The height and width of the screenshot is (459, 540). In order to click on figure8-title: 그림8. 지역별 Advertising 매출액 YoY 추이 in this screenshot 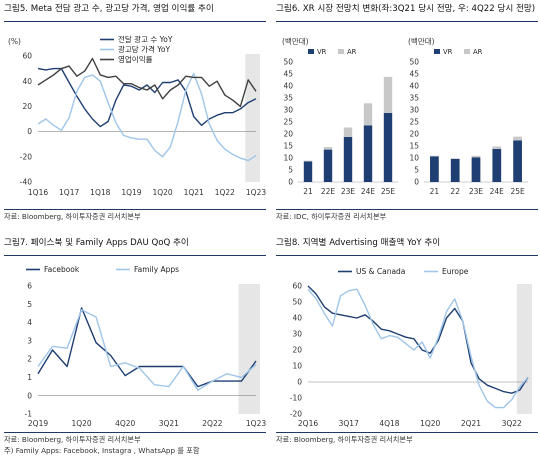, I will do `click(358, 243)`.